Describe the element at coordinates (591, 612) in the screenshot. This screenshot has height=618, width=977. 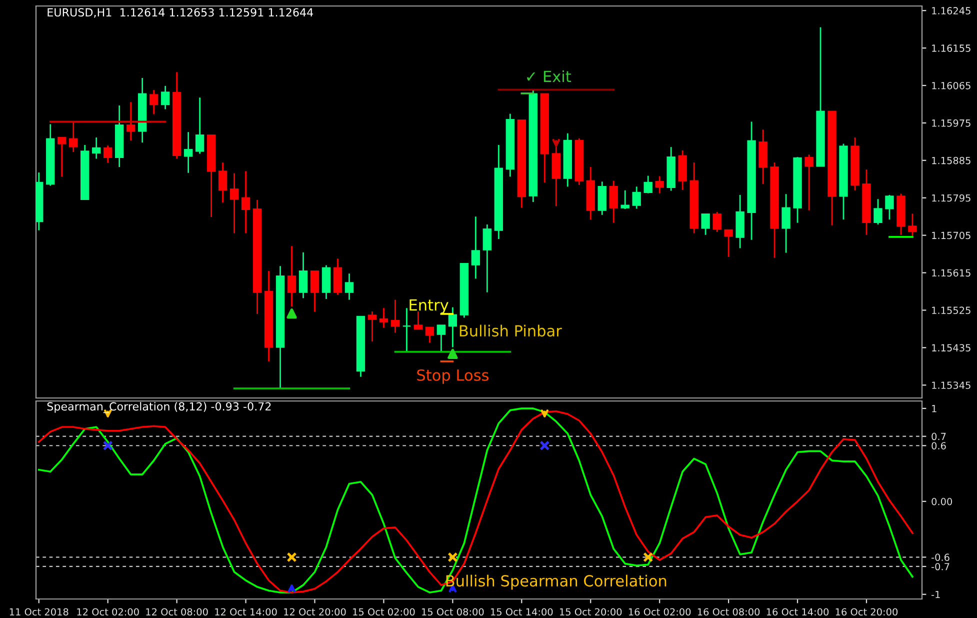
I see `x-tick-label: 15 Oct 20:00` at that location.